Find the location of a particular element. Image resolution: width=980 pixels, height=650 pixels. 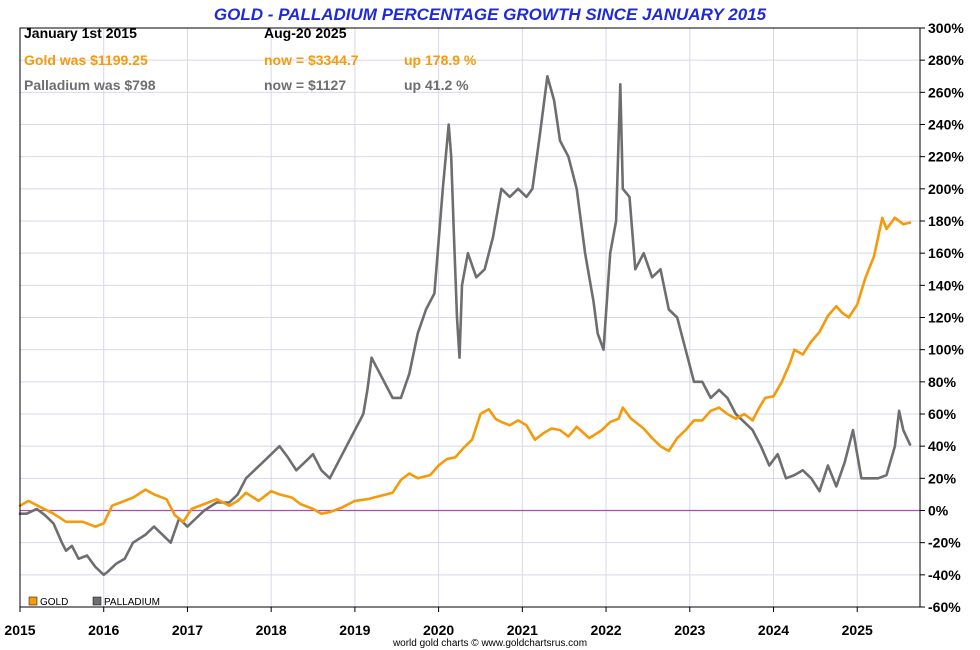

legend: GOLD PALLADIUM is located at coordinates (94, 602).